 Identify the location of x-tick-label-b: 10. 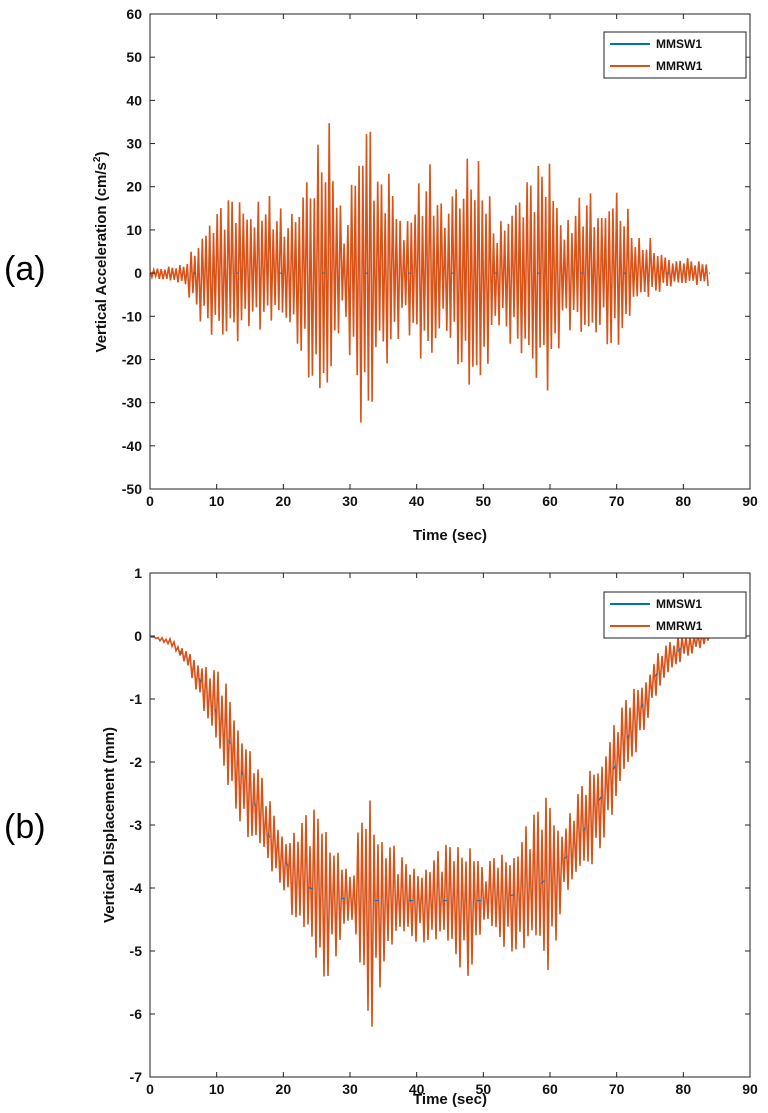
(217, 1089).